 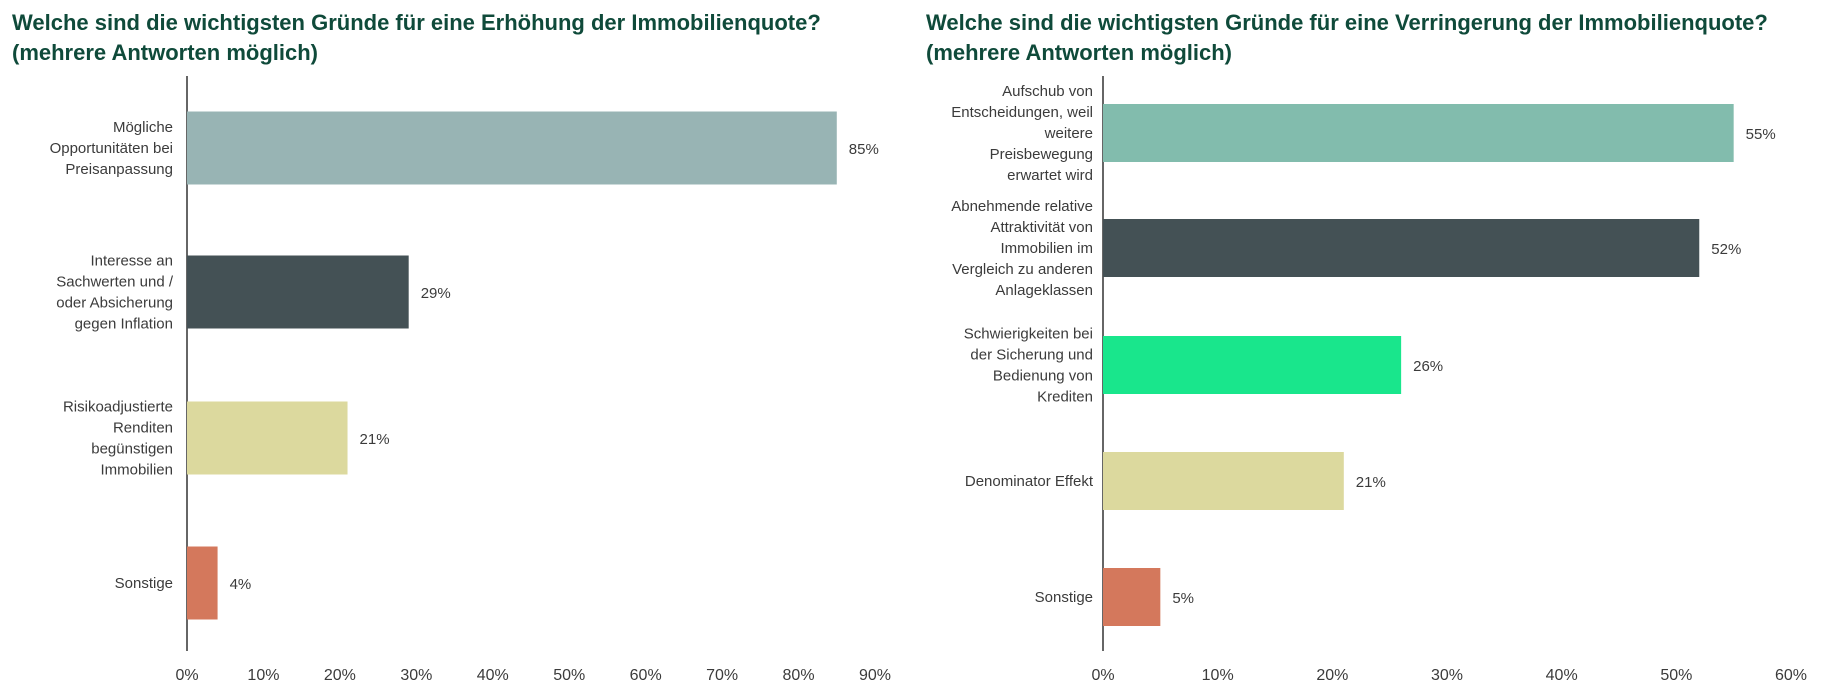 What do you see at coordinates (143, 428) in the screenshot?
I see `category-label-line: Renditen` at bounding box center [143, 428].